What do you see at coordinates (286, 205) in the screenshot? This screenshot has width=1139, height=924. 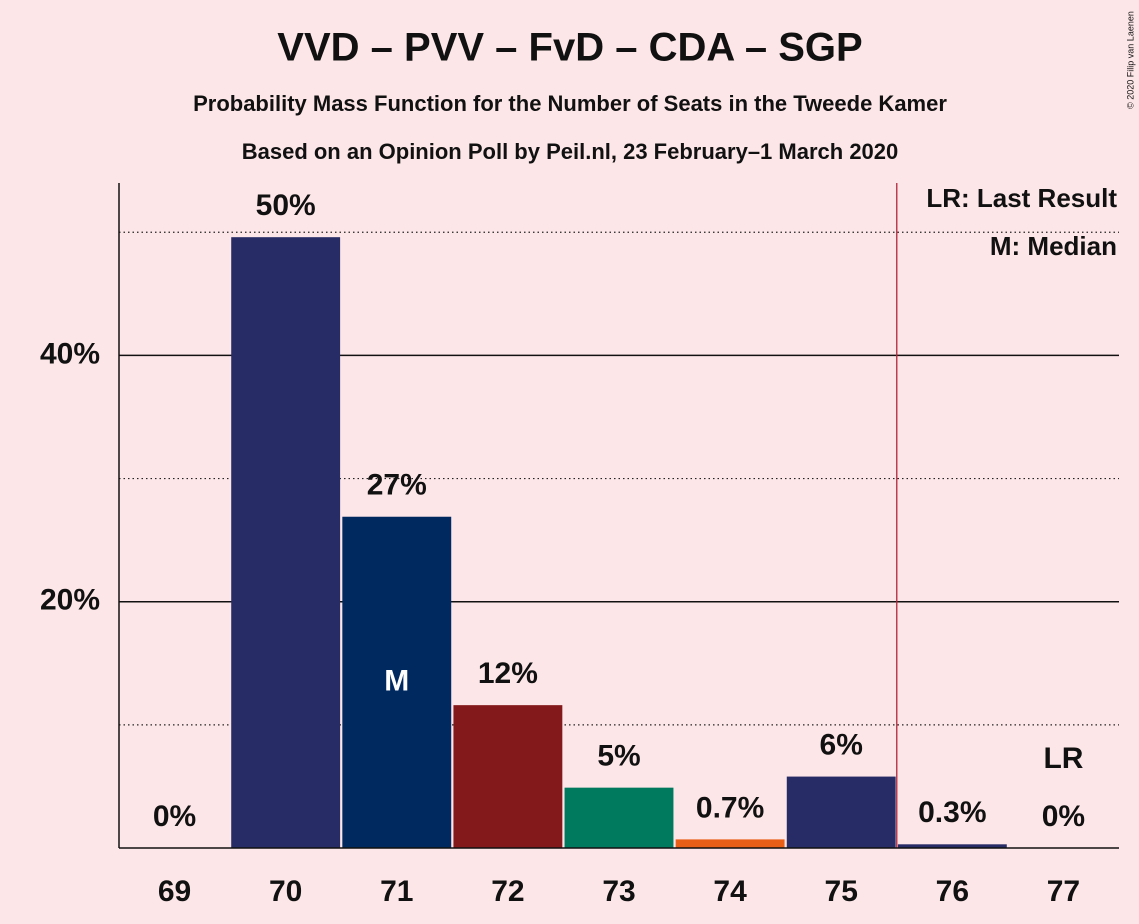 I see `value-label: 50%` at bounding box center [286, 205].